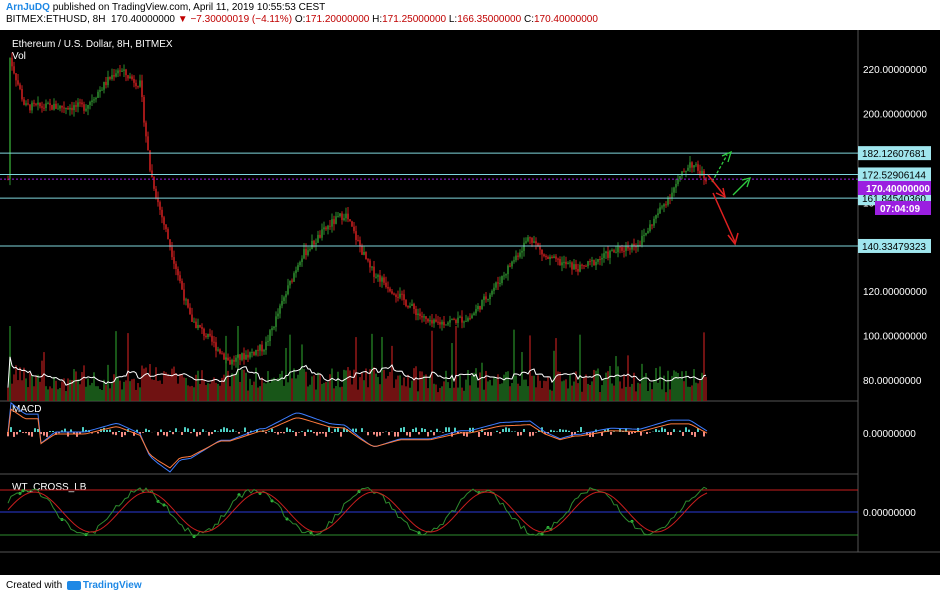 This screenshot has height=599, width=940. What do you see at coordinates (894, 175) in the screenshot?
I see `level-label: 172.52906144` at bounding box center [894, 175].